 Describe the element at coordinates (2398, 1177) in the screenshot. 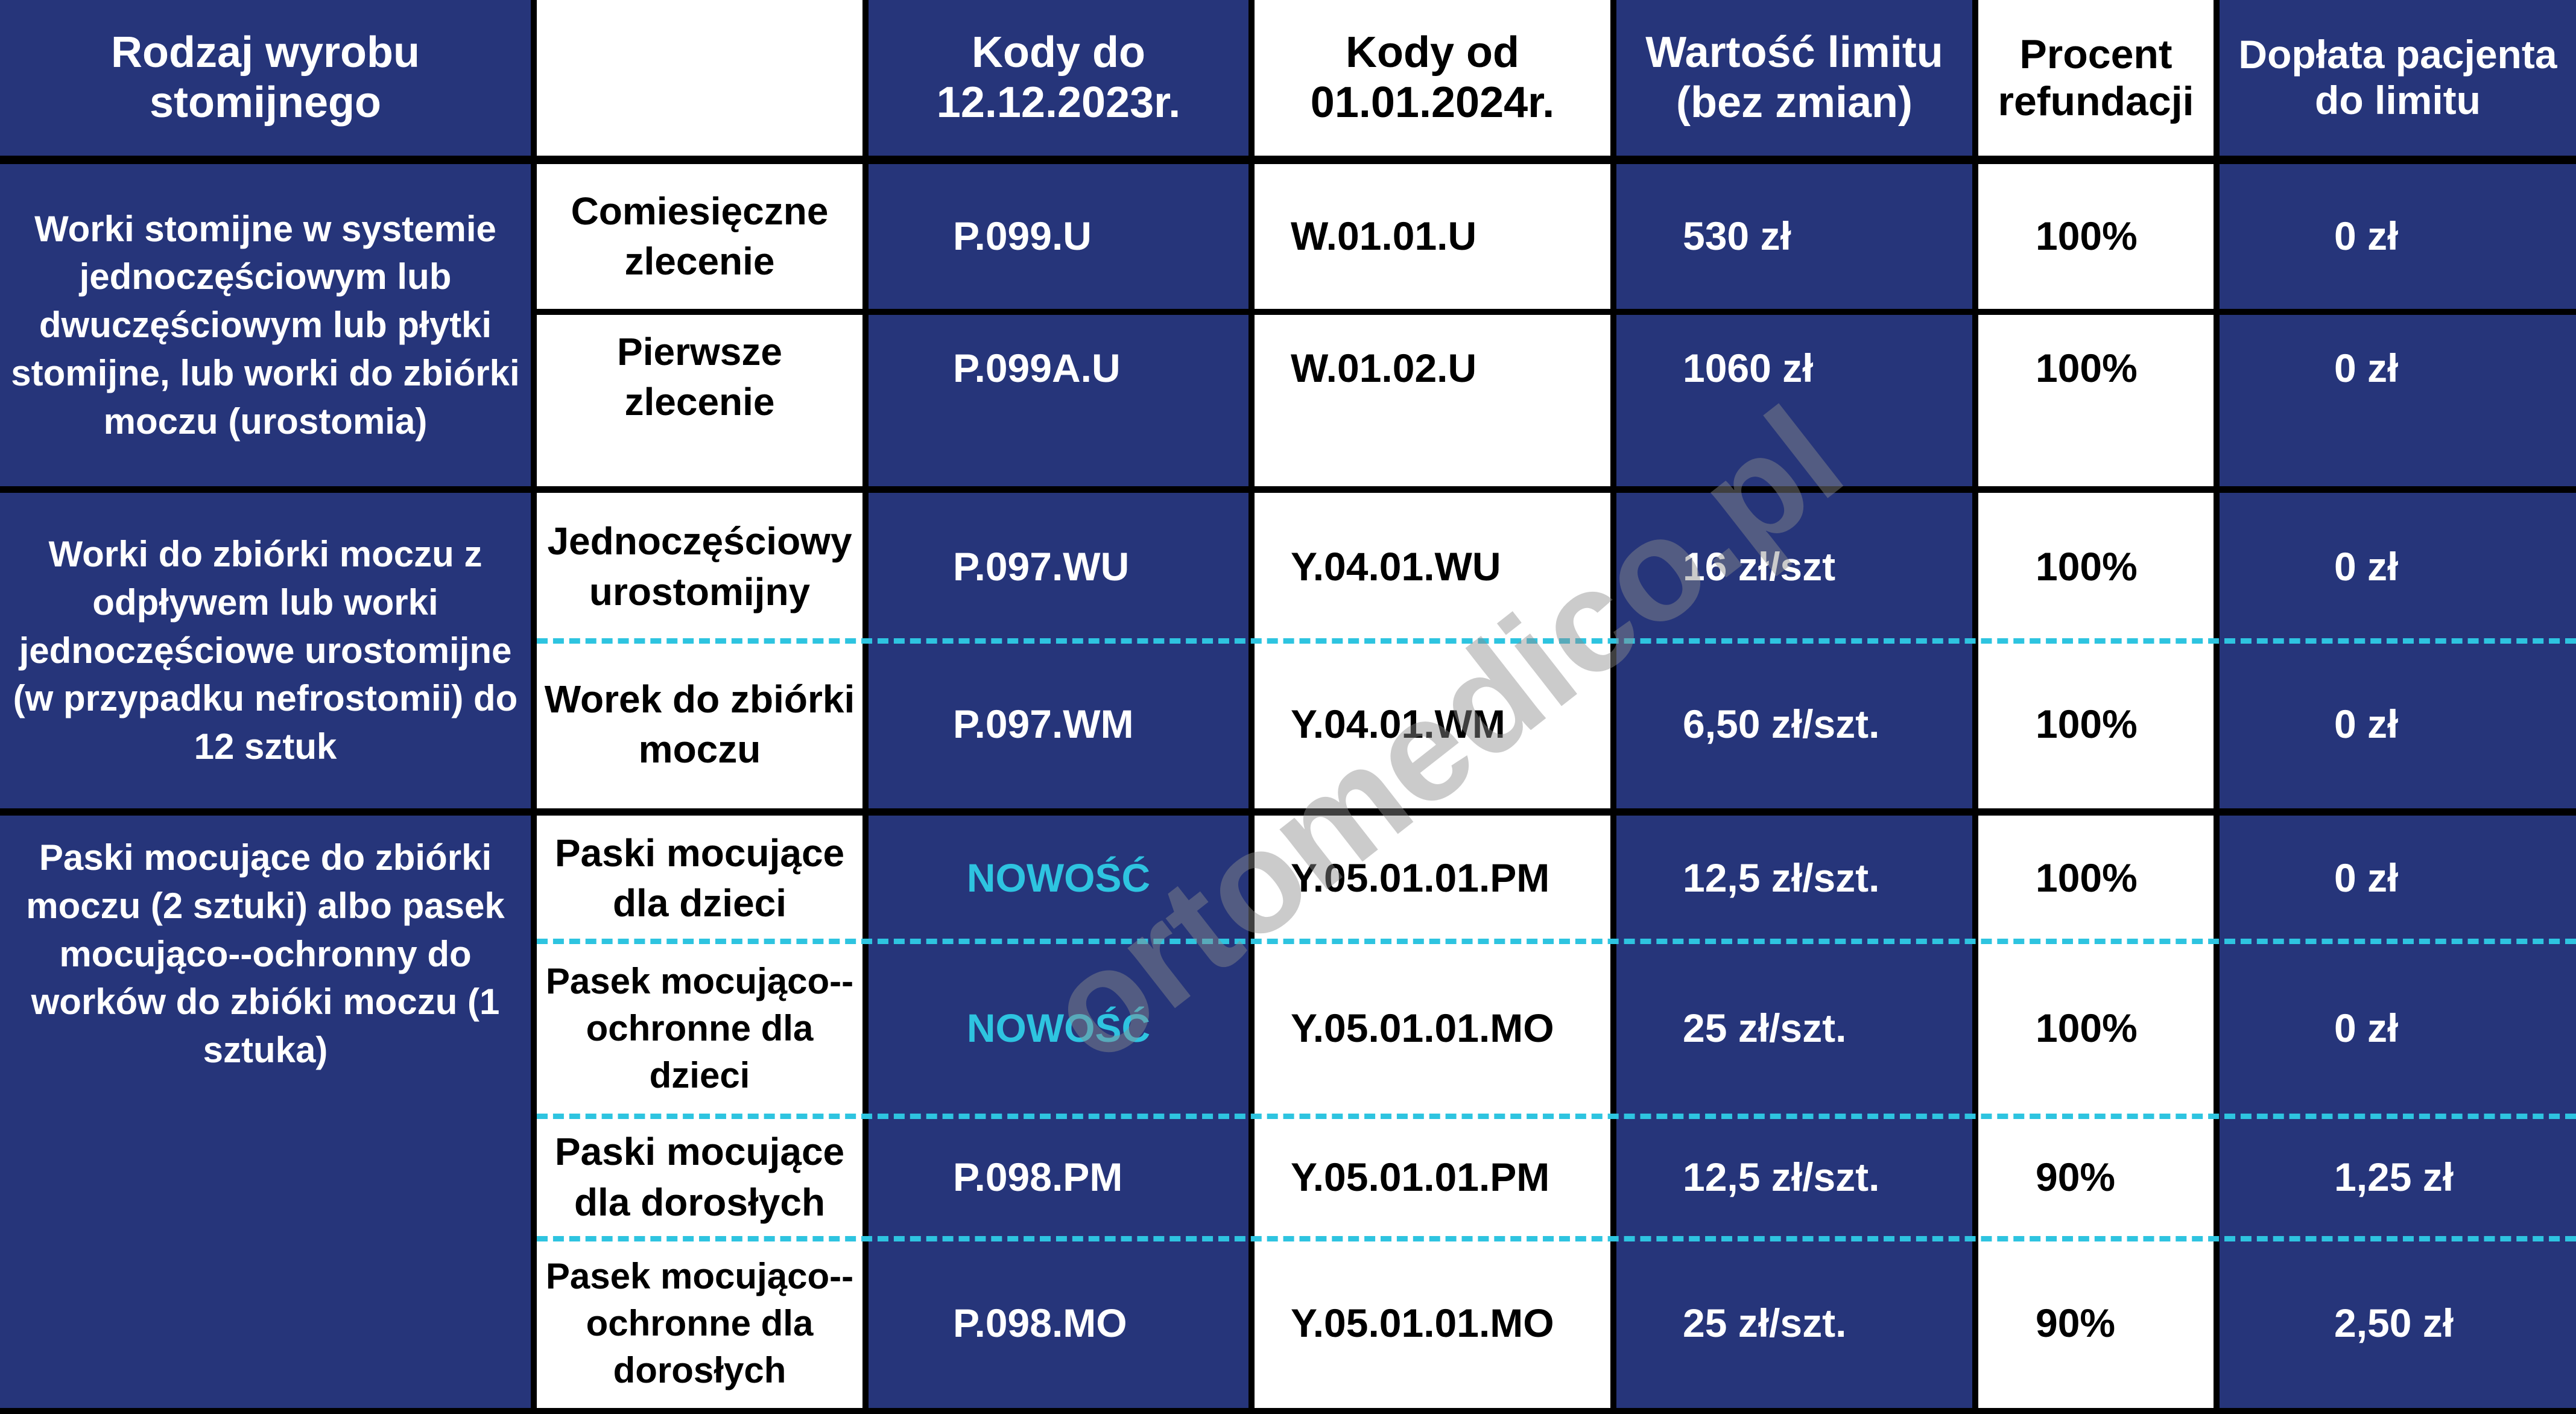

I see `copay-value: 1,25 zł` at that location.